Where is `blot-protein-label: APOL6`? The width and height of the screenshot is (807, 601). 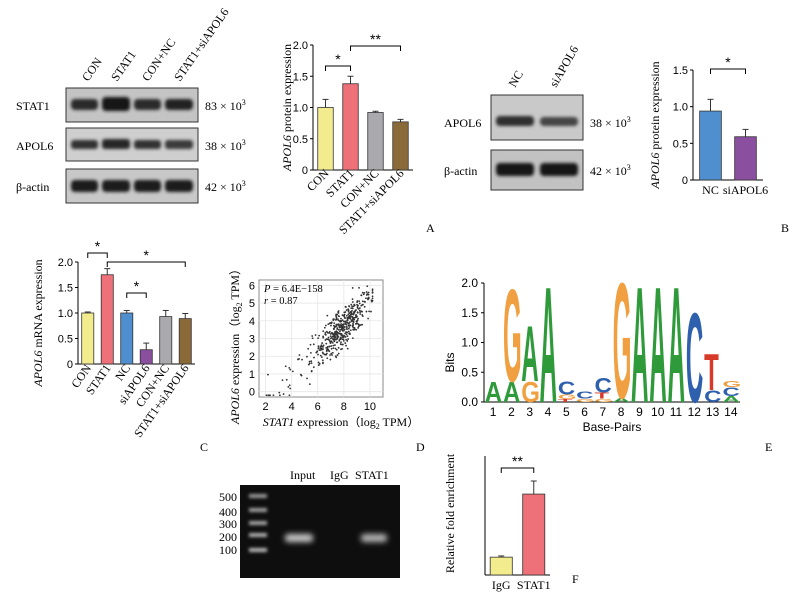
blot-protein-label: APOL6 is located at coordinates (462, 123).